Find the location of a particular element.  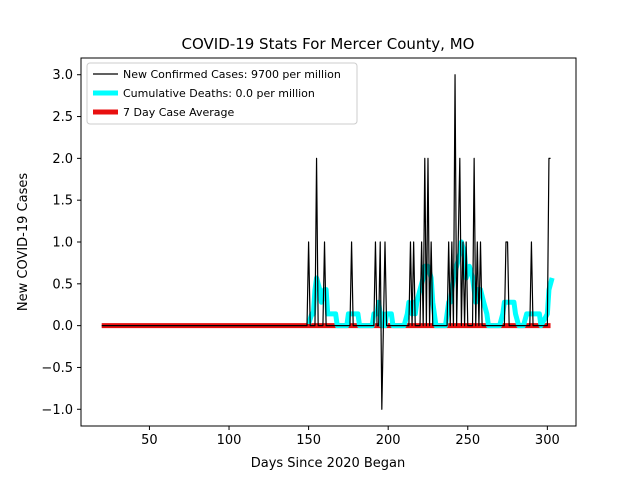

x-tick-label: 50 is located at coordinates (149, 440).